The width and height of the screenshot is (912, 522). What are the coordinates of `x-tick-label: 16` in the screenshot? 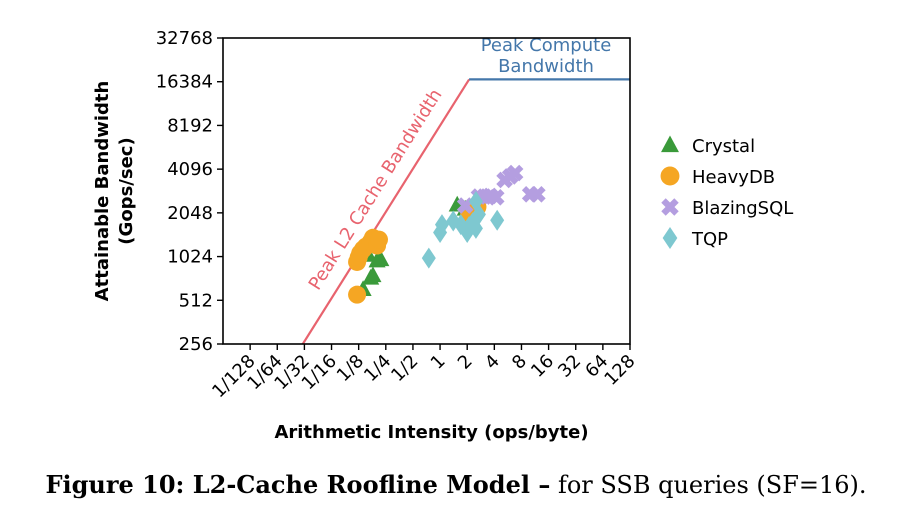 It's located at (542, 366).